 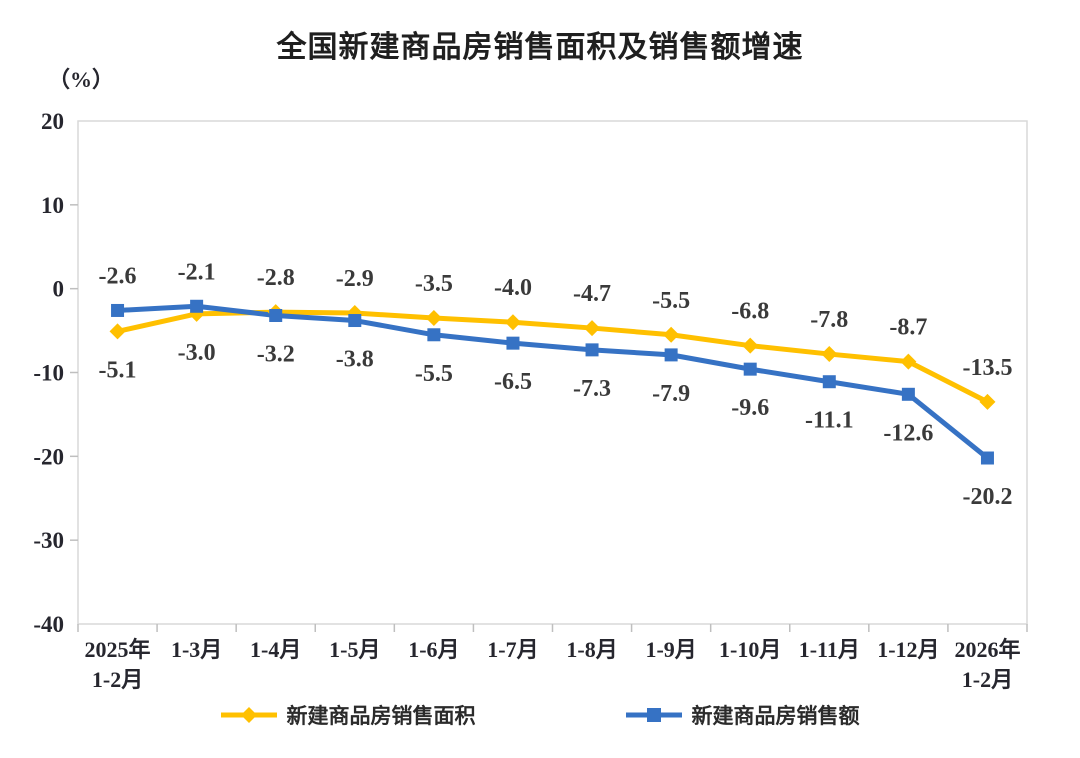 I want to click on svg-text: -11.1, so click(x=829, y=421).